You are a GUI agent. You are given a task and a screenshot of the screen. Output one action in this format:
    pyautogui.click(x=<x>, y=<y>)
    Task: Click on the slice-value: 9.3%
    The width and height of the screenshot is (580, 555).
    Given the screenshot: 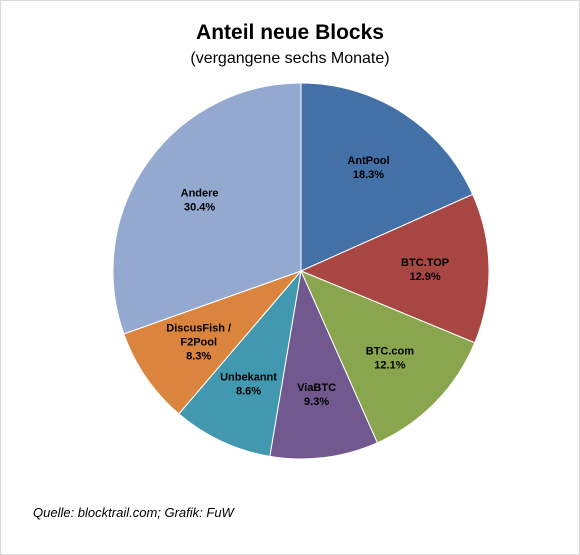 What is the action you would take?
    pyautogui.click(x=316, y=402)
    